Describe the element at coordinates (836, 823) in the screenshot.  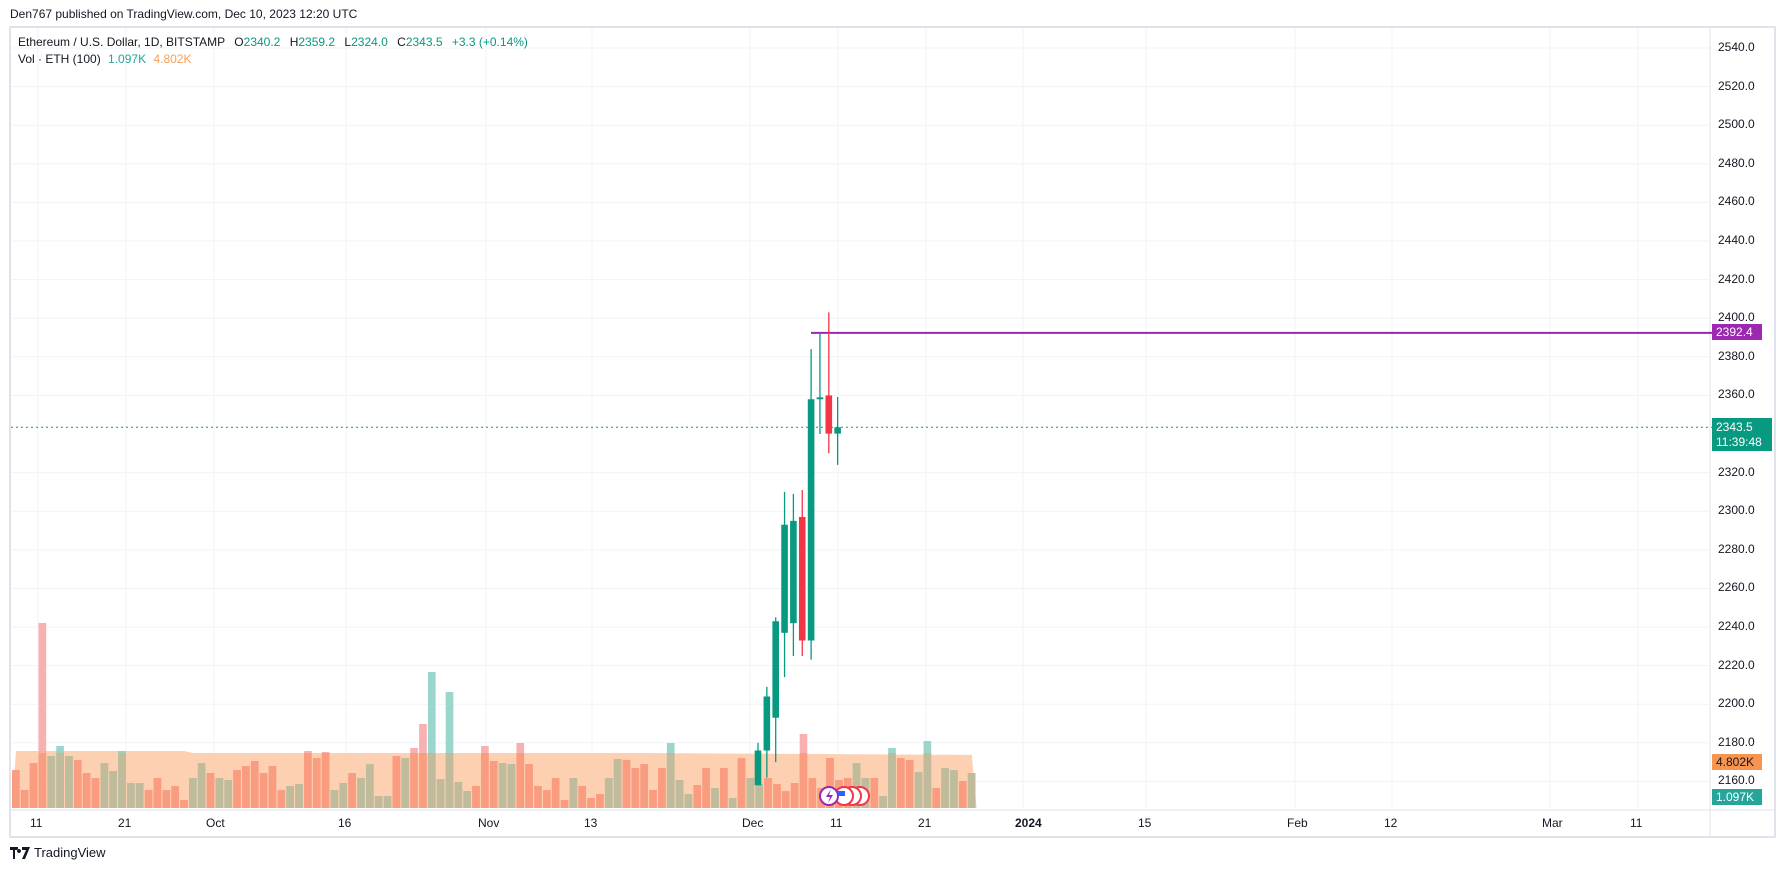
I see `time-tick-label: 11` at that location.